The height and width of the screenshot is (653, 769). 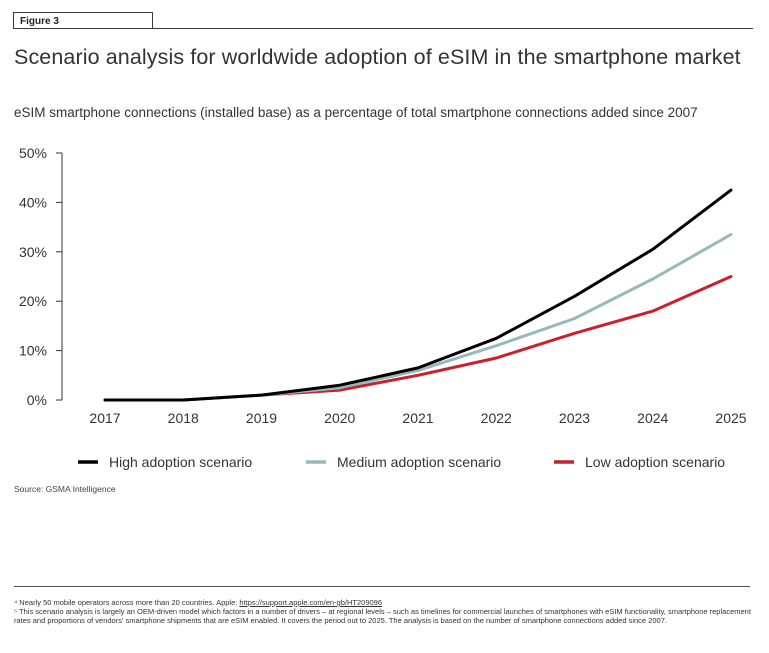 I want to click on legend-label: Low adoption scenario, so click(x=655, y=462).